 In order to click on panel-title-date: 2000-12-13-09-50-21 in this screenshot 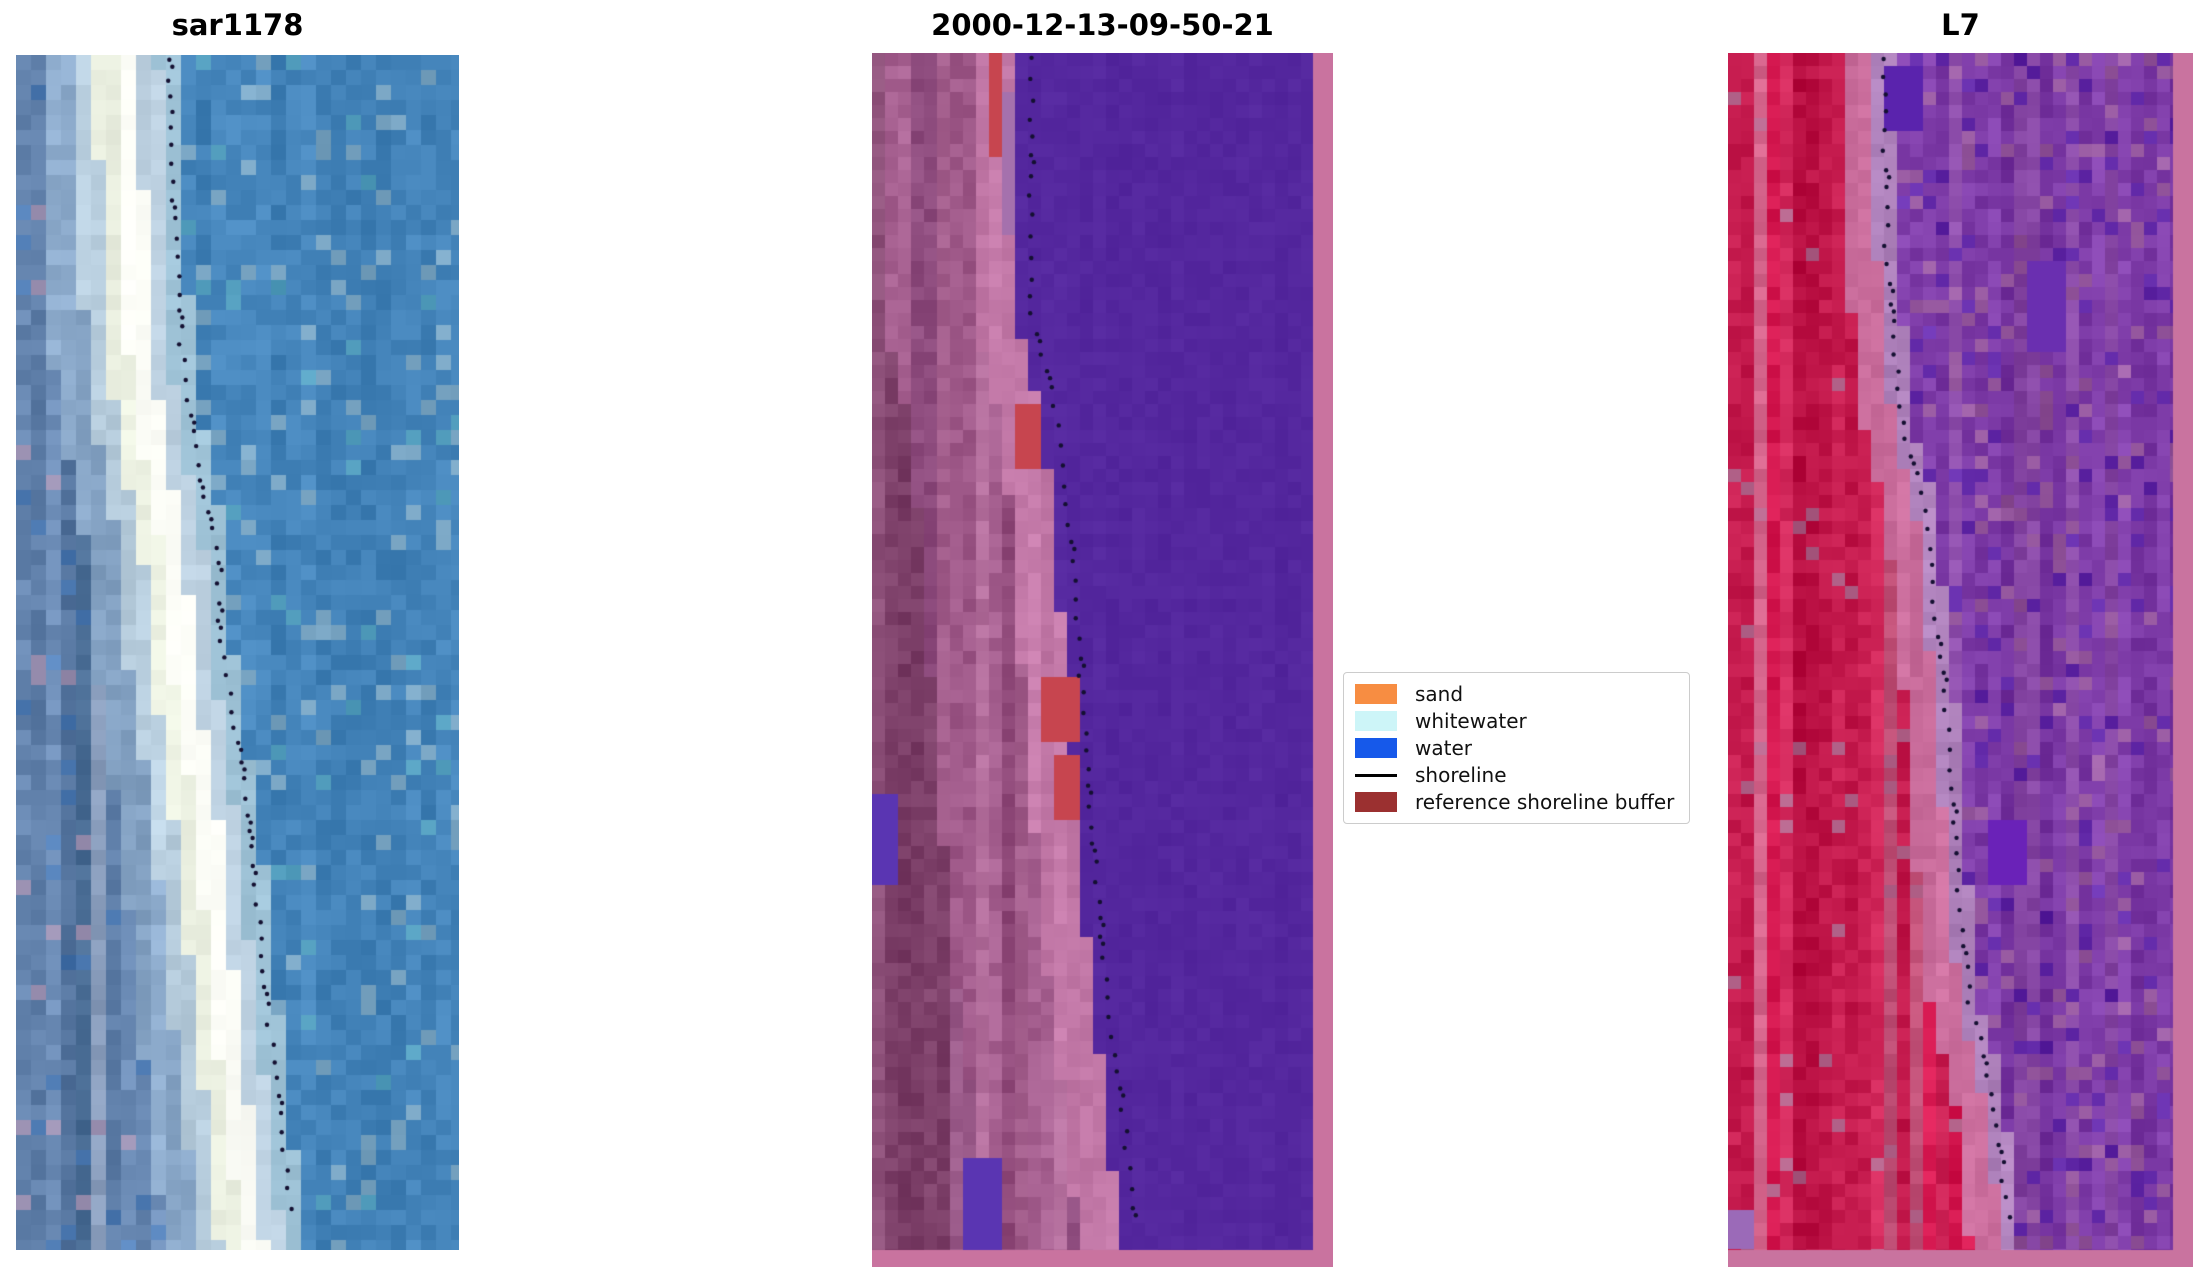, I will do `click(1102, 25)`.